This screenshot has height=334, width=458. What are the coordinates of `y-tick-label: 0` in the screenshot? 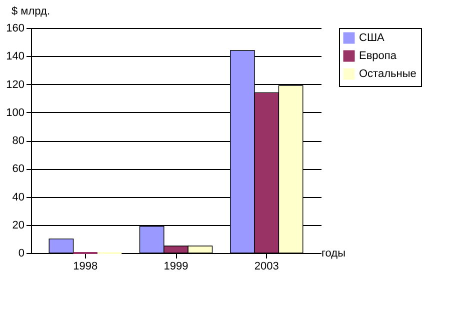 It's located at (21, 254).